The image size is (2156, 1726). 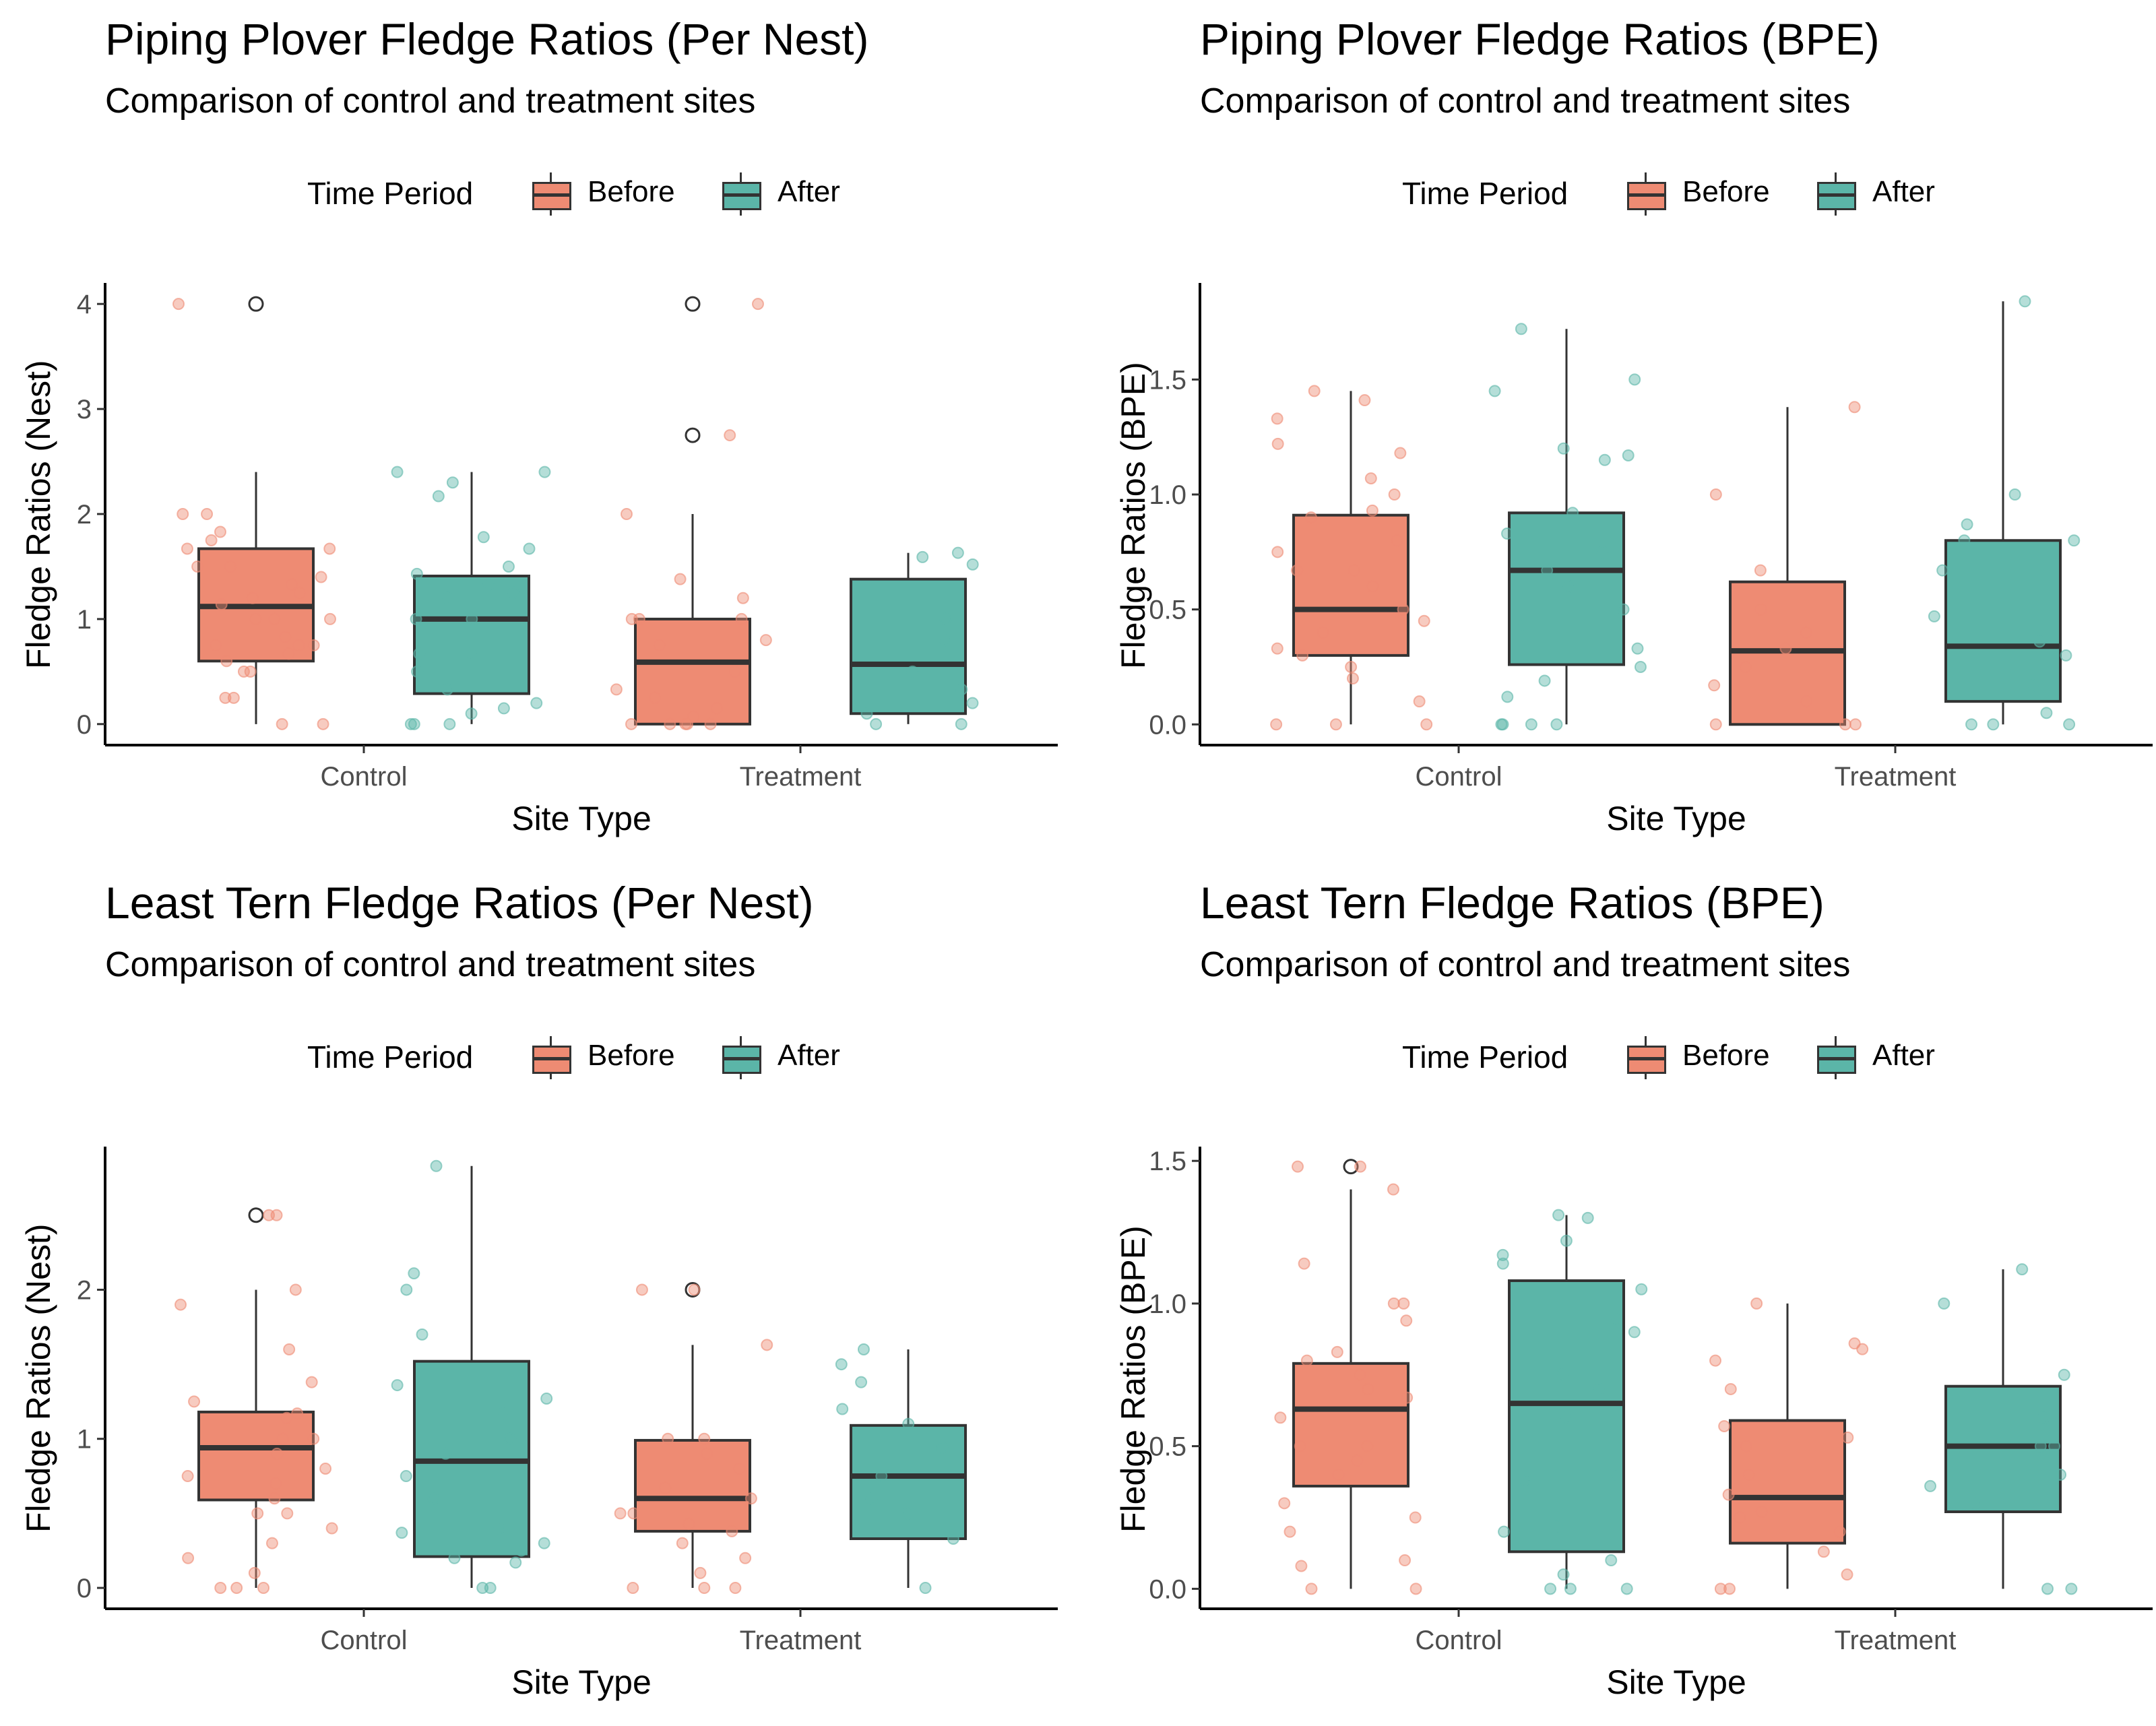 I want to click on boxplot-before-control, so click(x=256, y=1398).